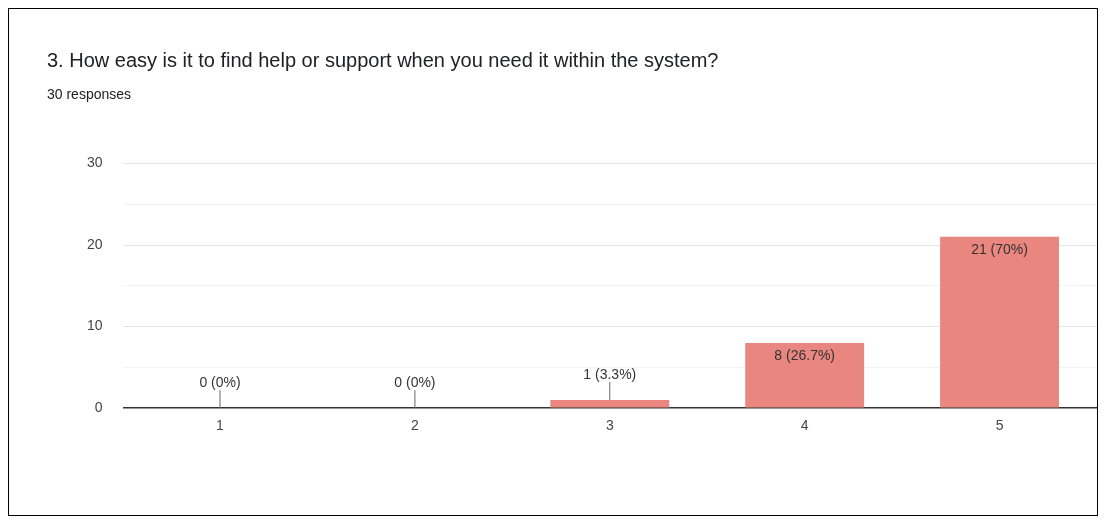 The height and width of the screenshot is (526, 1106). I want to click on chart-title: 3. How easy is it to find help or support when you need it within the system?, so click(383, 60).